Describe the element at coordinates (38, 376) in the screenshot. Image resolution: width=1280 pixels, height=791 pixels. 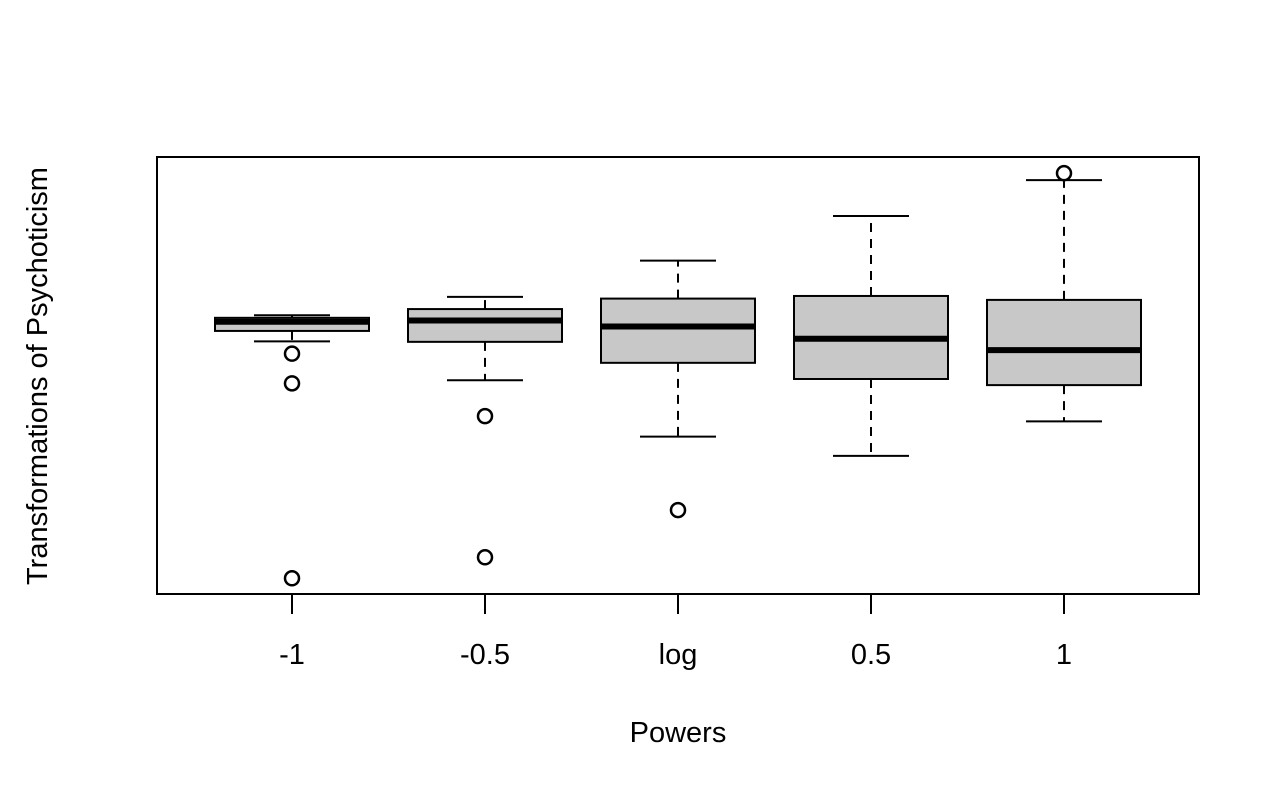
I see `y-axis-label: Transformations of Psychoticism` at that location.